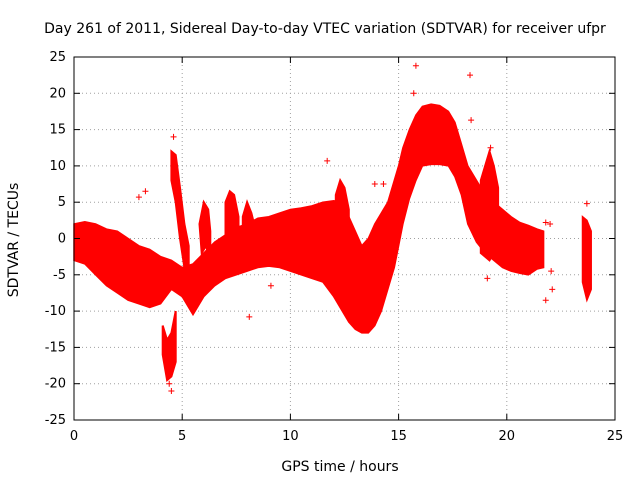  Describe the element at coordinates (62, 202) in the screenshot. I see `y-tick-label: 5` at that location.